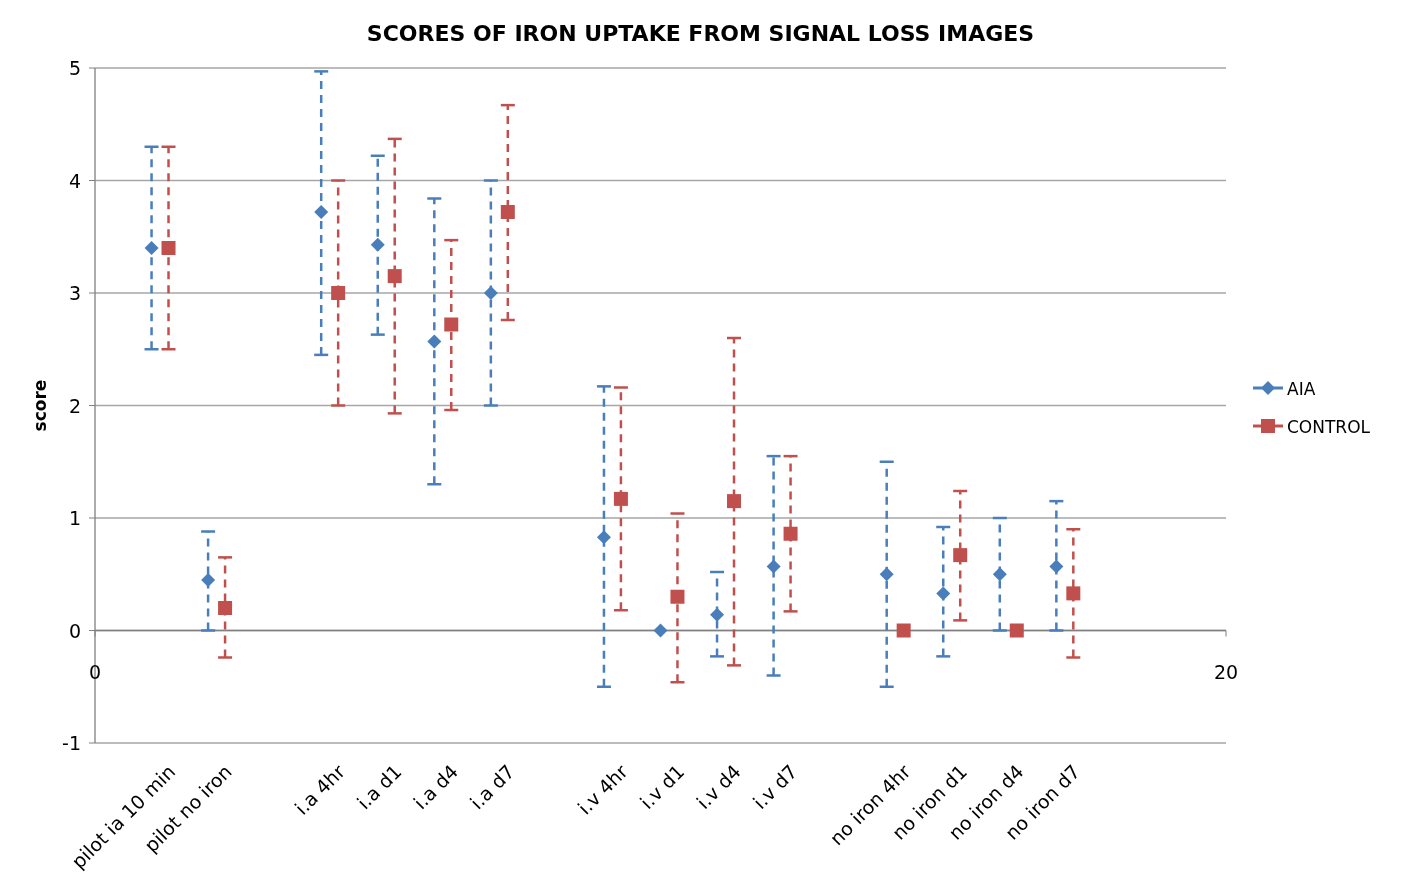 The image size is (1401, 887). What do you see at coordinates (74, 180) in the screenshot?
I see `y-tick-label: 4` at bounding box center [74, 180].